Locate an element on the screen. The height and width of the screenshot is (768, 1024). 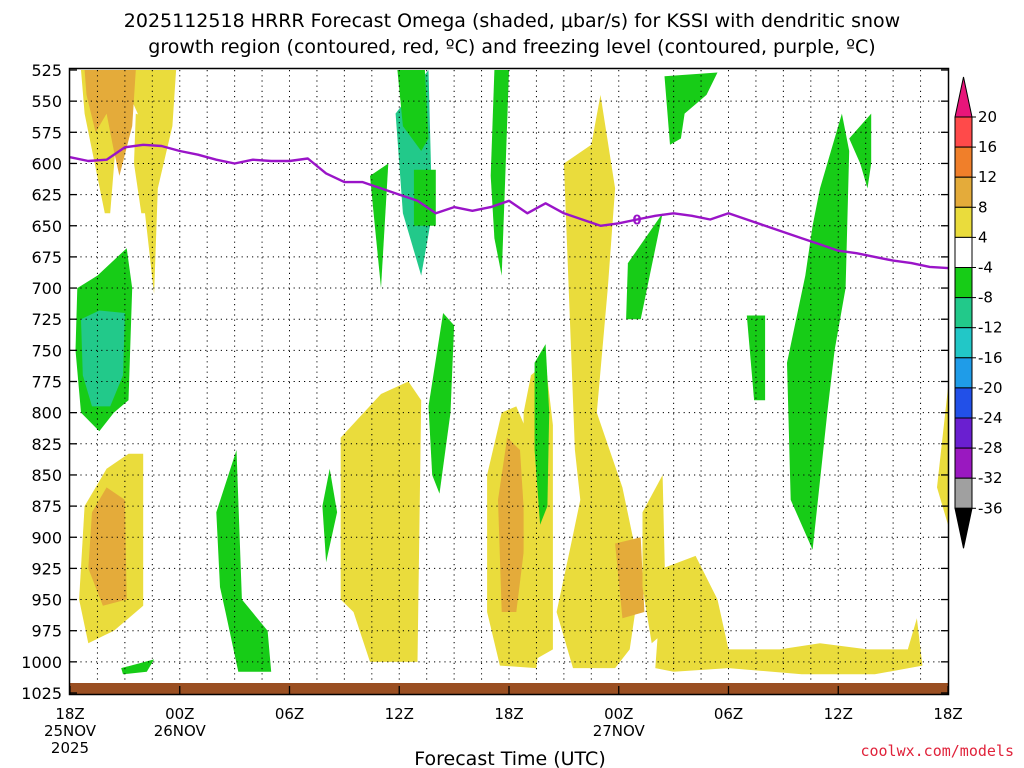
colorbar-label--36: -36 is located at coordinates (990, 508).